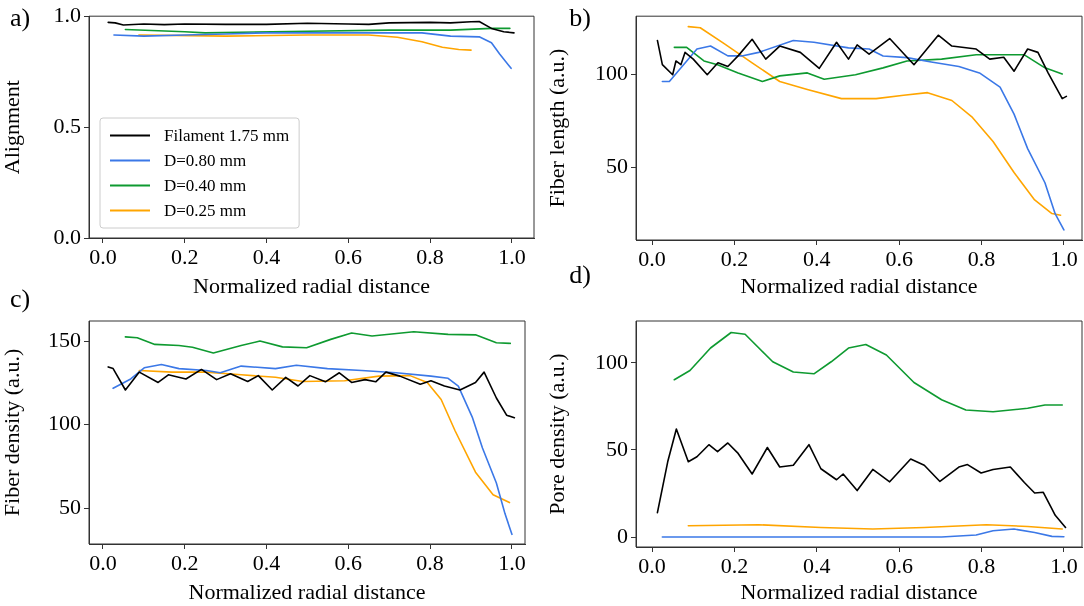 This screenshot has height=606, width=1084. Describe the element at coordinates (227, 135) in the screenshot. I see `legend-label: Filament 1.75 mm` at that location.